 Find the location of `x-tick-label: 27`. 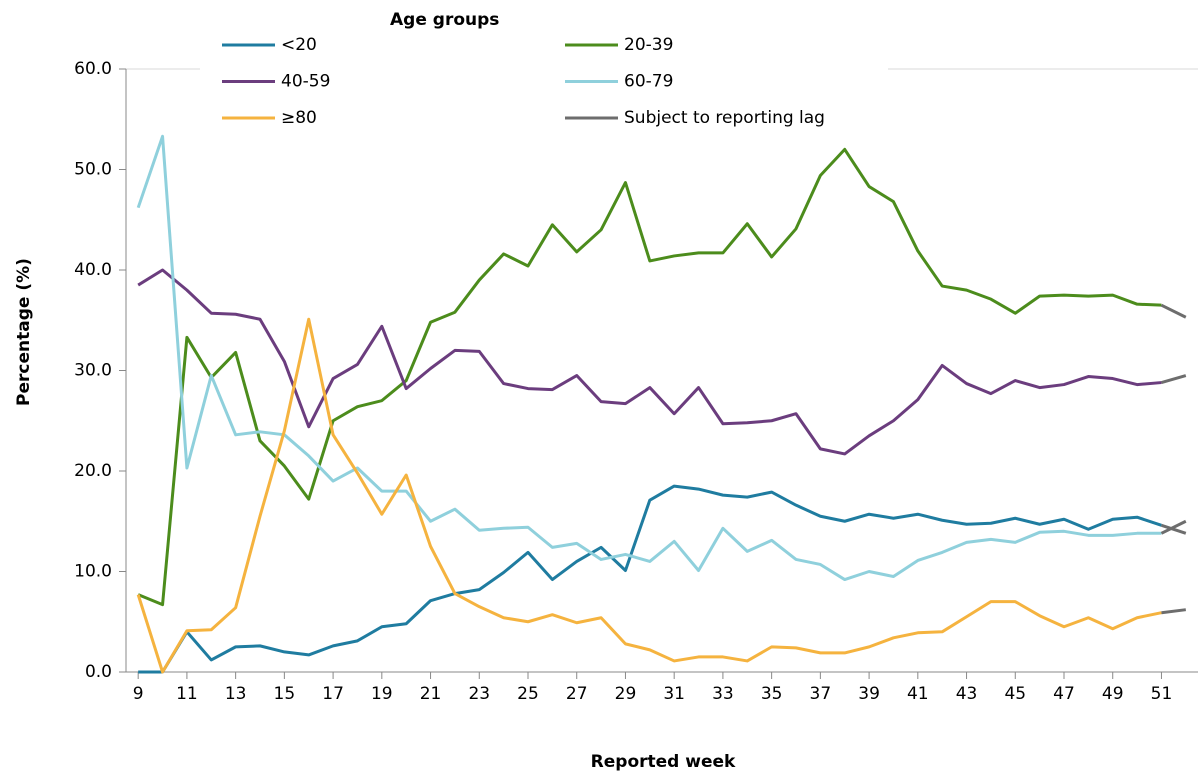

x-tick-label: 27 is located at coordinates (577, 694).